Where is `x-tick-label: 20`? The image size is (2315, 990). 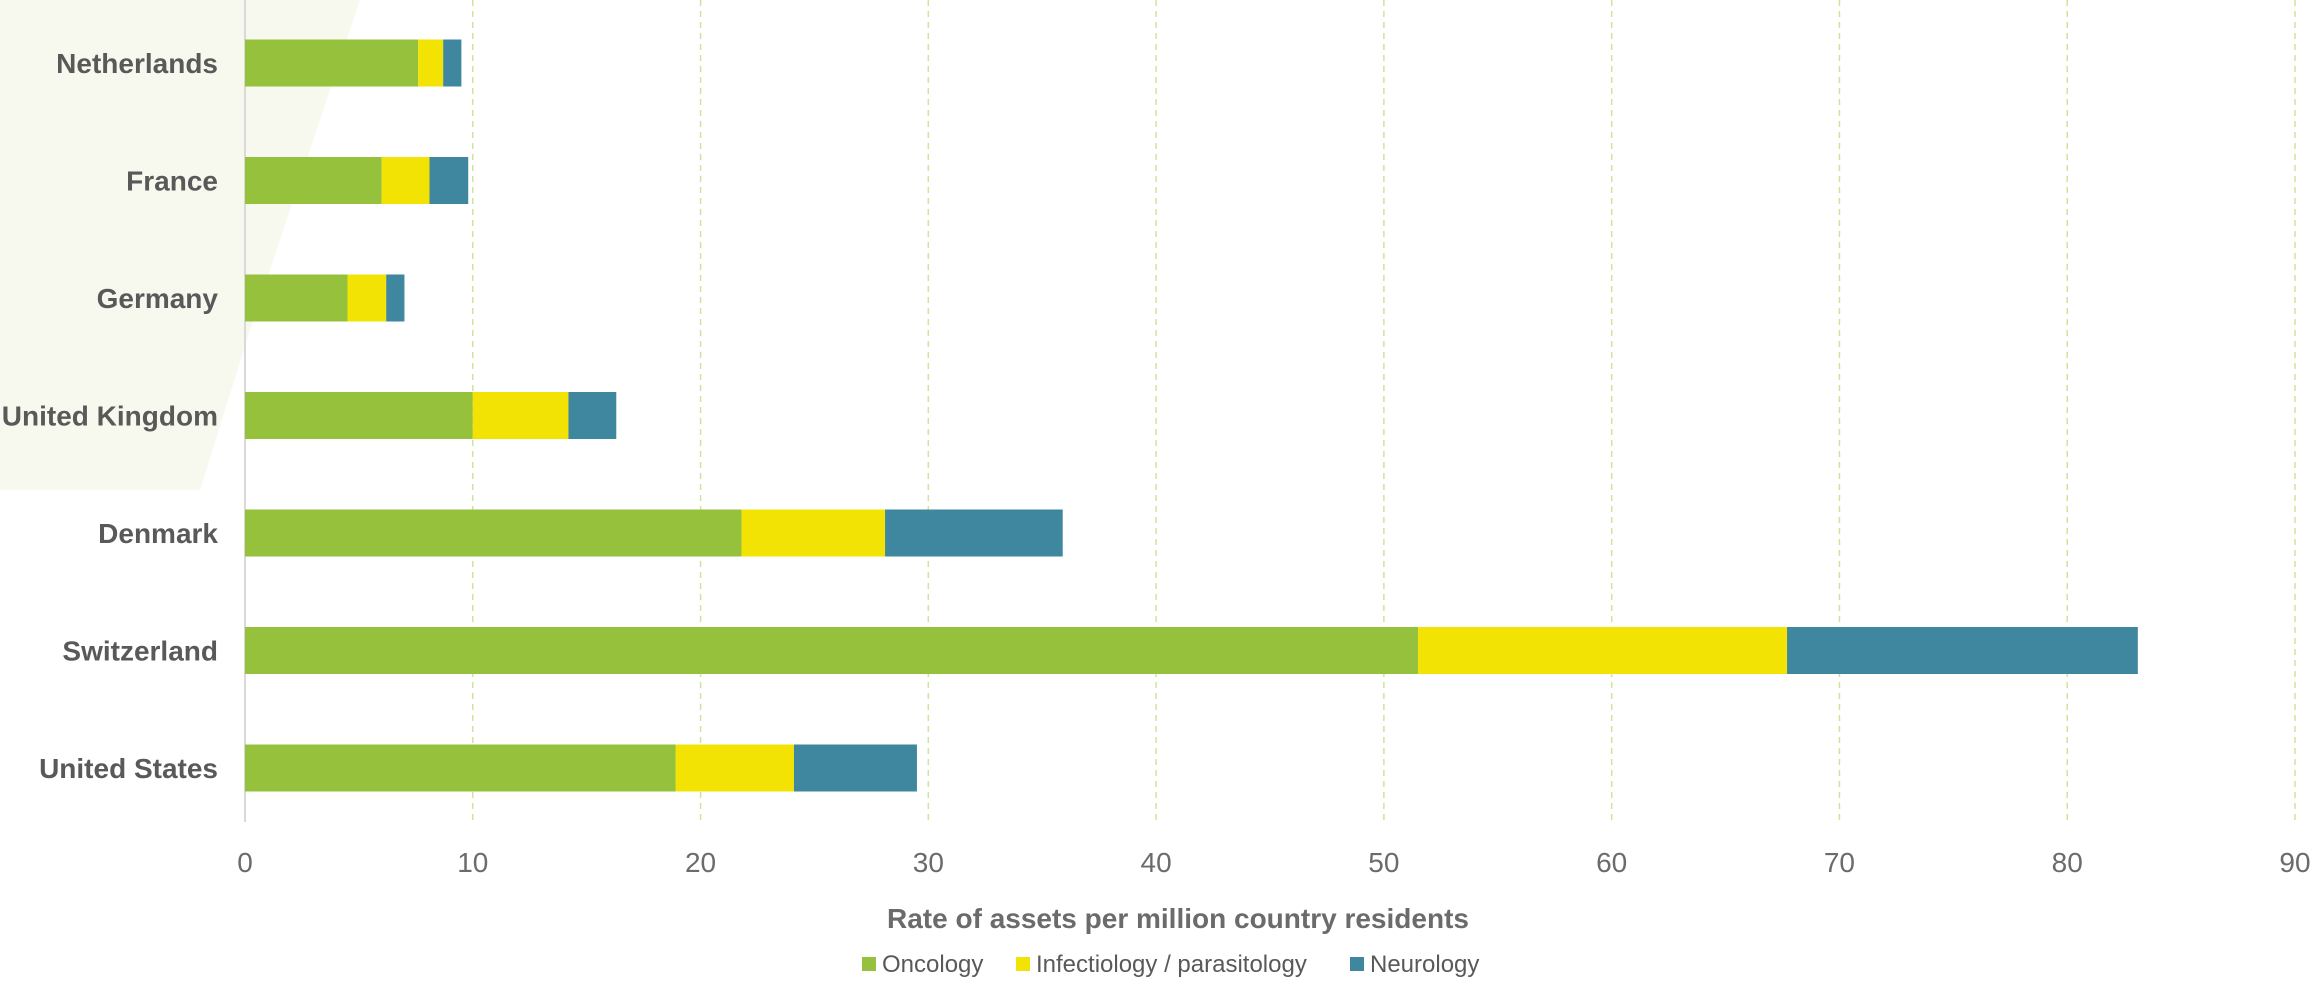
x-tick-label: 20 is located at coordinates (700, 862).